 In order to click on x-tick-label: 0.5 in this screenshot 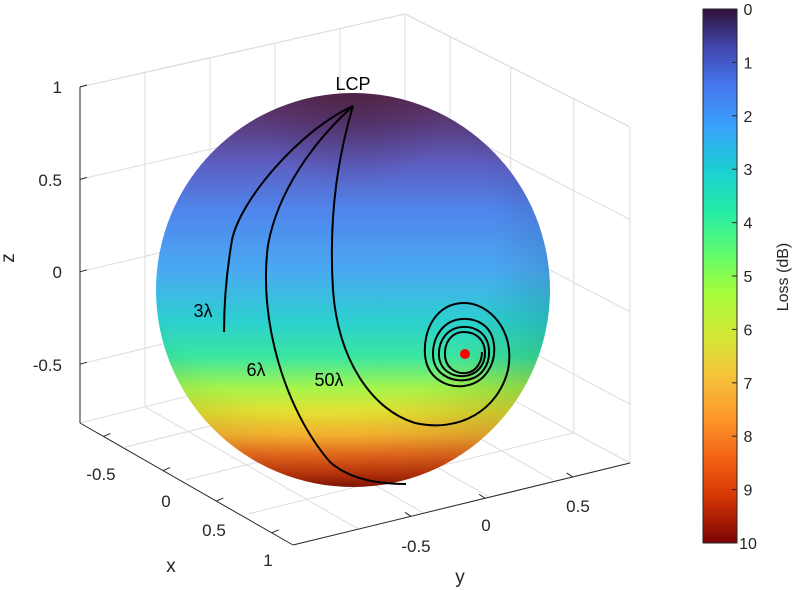, I will do `click(214, 530)`.